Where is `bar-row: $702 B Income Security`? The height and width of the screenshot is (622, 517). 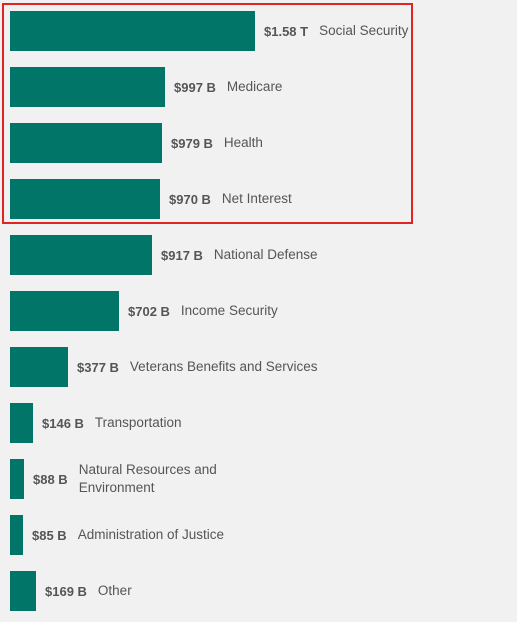
bar-row: $702 B Income Security is located at coordinates (144, 311).